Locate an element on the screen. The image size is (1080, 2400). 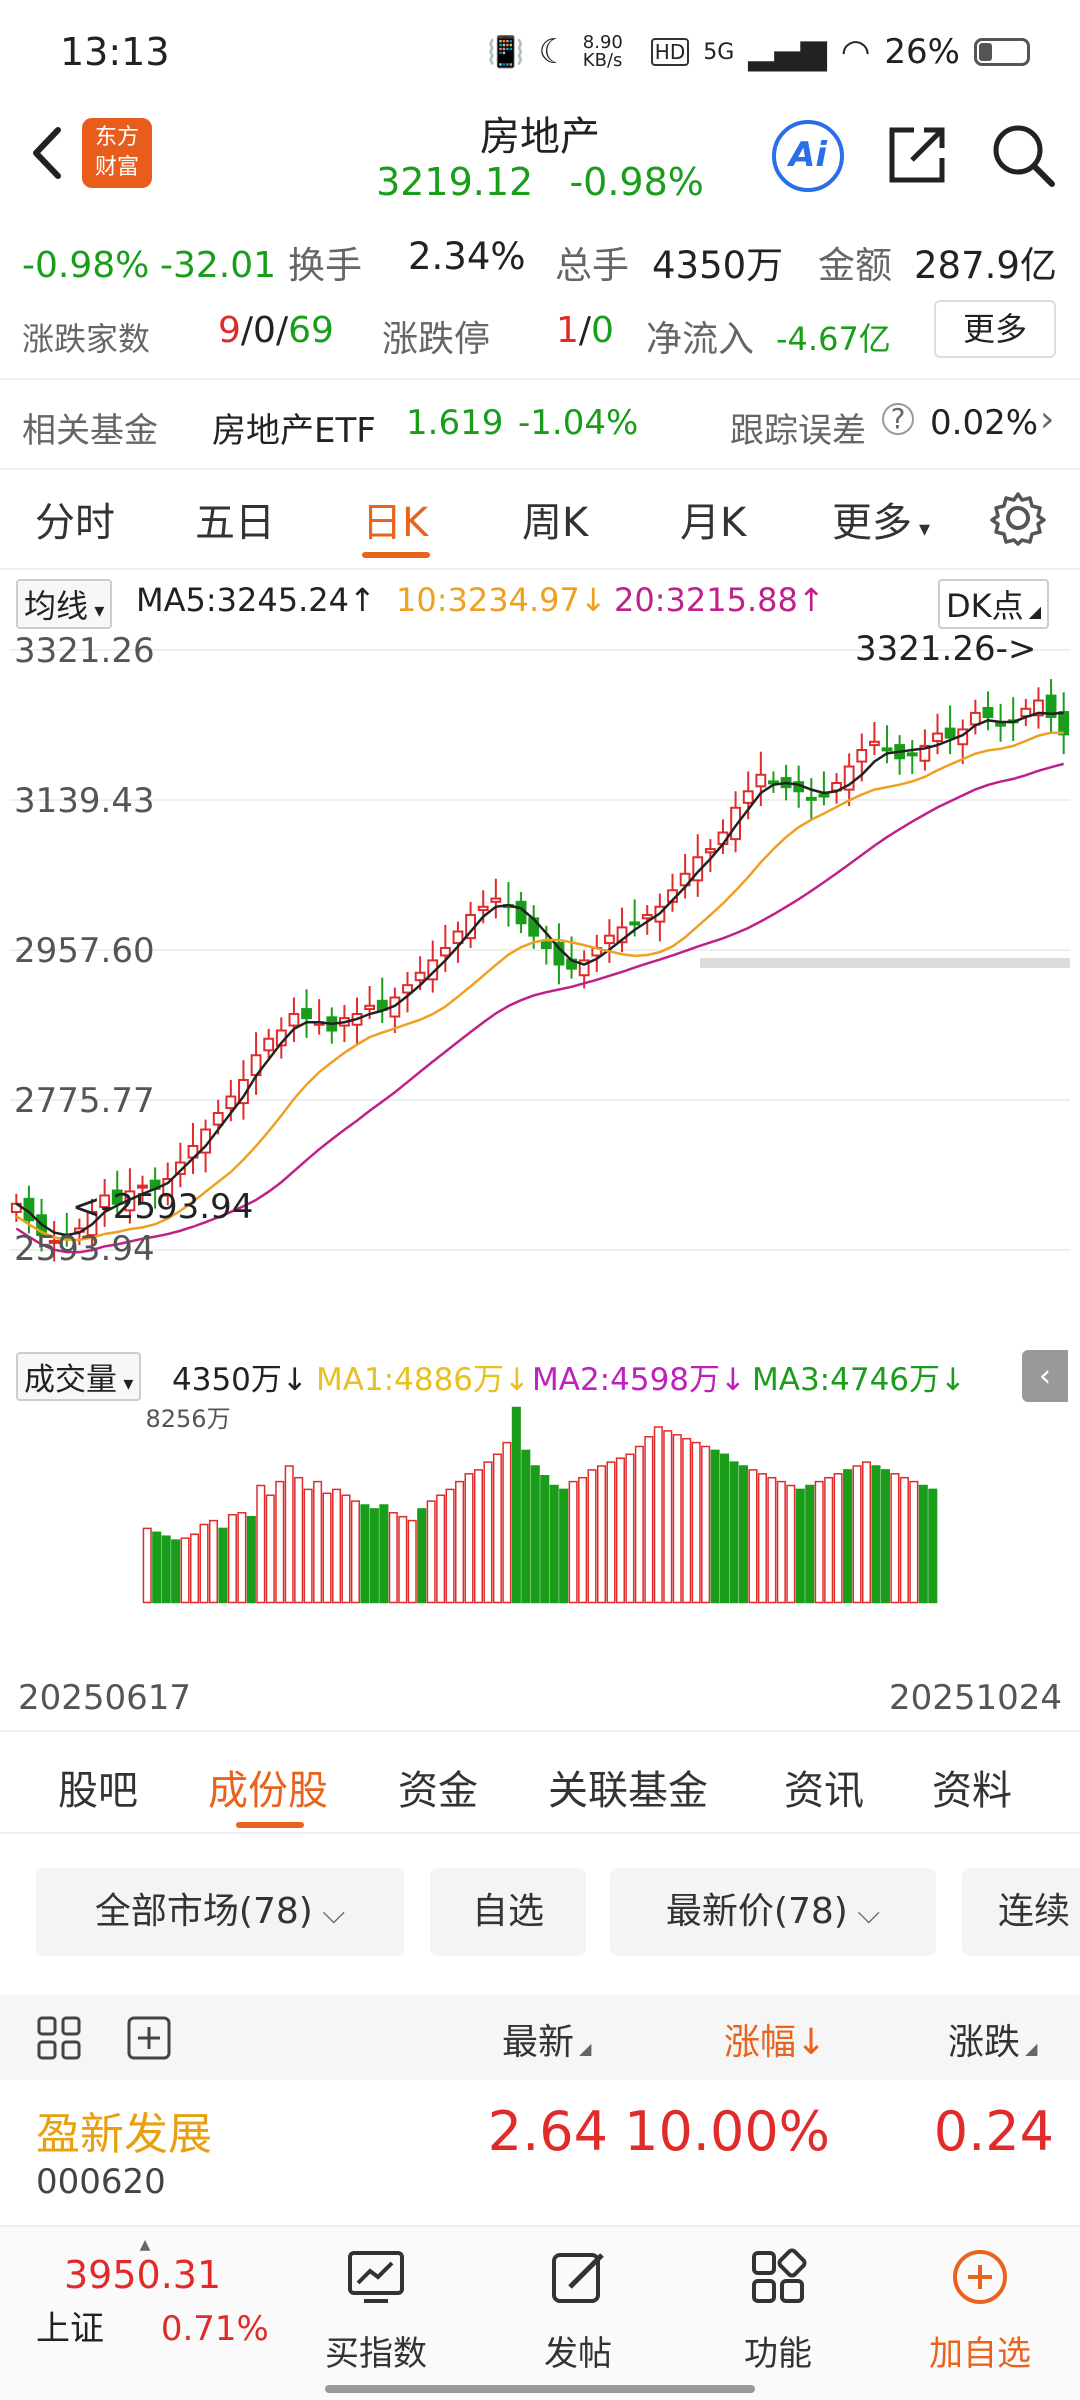
tab-news: 资讯 is located at coordinates (824, 1791).